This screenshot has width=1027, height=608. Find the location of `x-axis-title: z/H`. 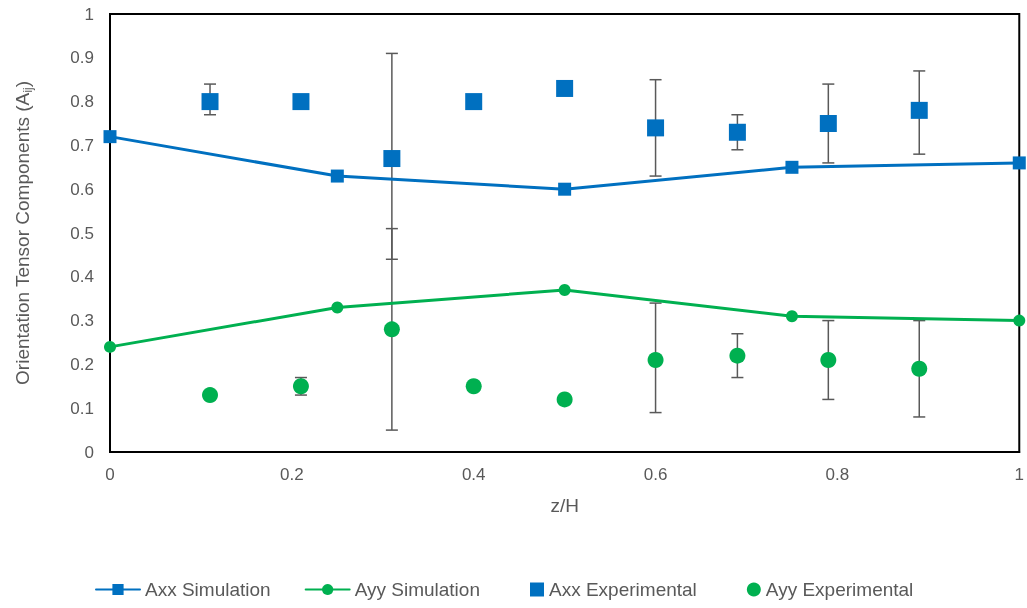

x-axis-title: z/H is located at coordinates (564, 505).